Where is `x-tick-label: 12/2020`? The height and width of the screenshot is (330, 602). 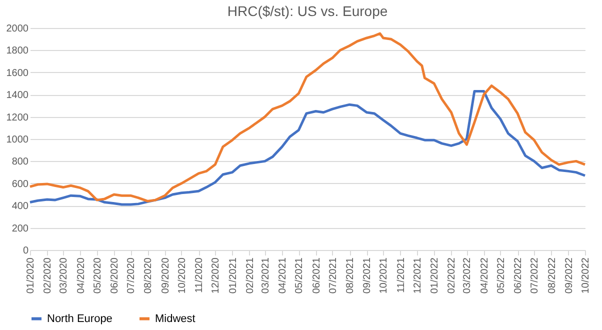 x-tick-label: 12/2020 is located at coordinates (216, 275).